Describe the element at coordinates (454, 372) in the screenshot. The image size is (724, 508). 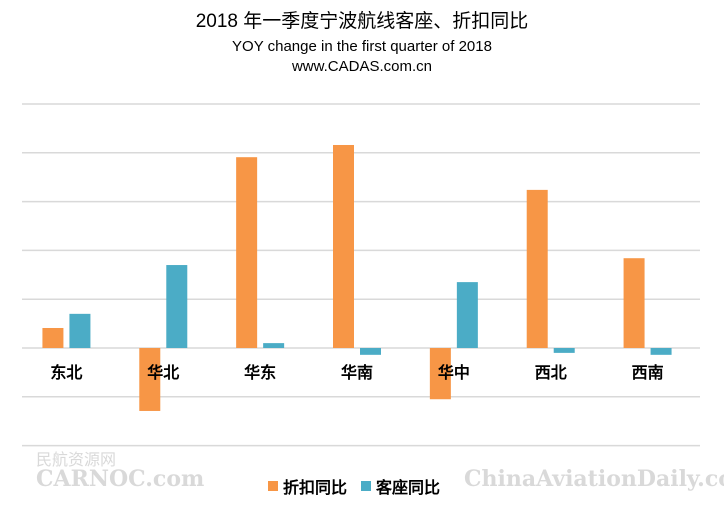
I see `category-label: 华中` at that location.